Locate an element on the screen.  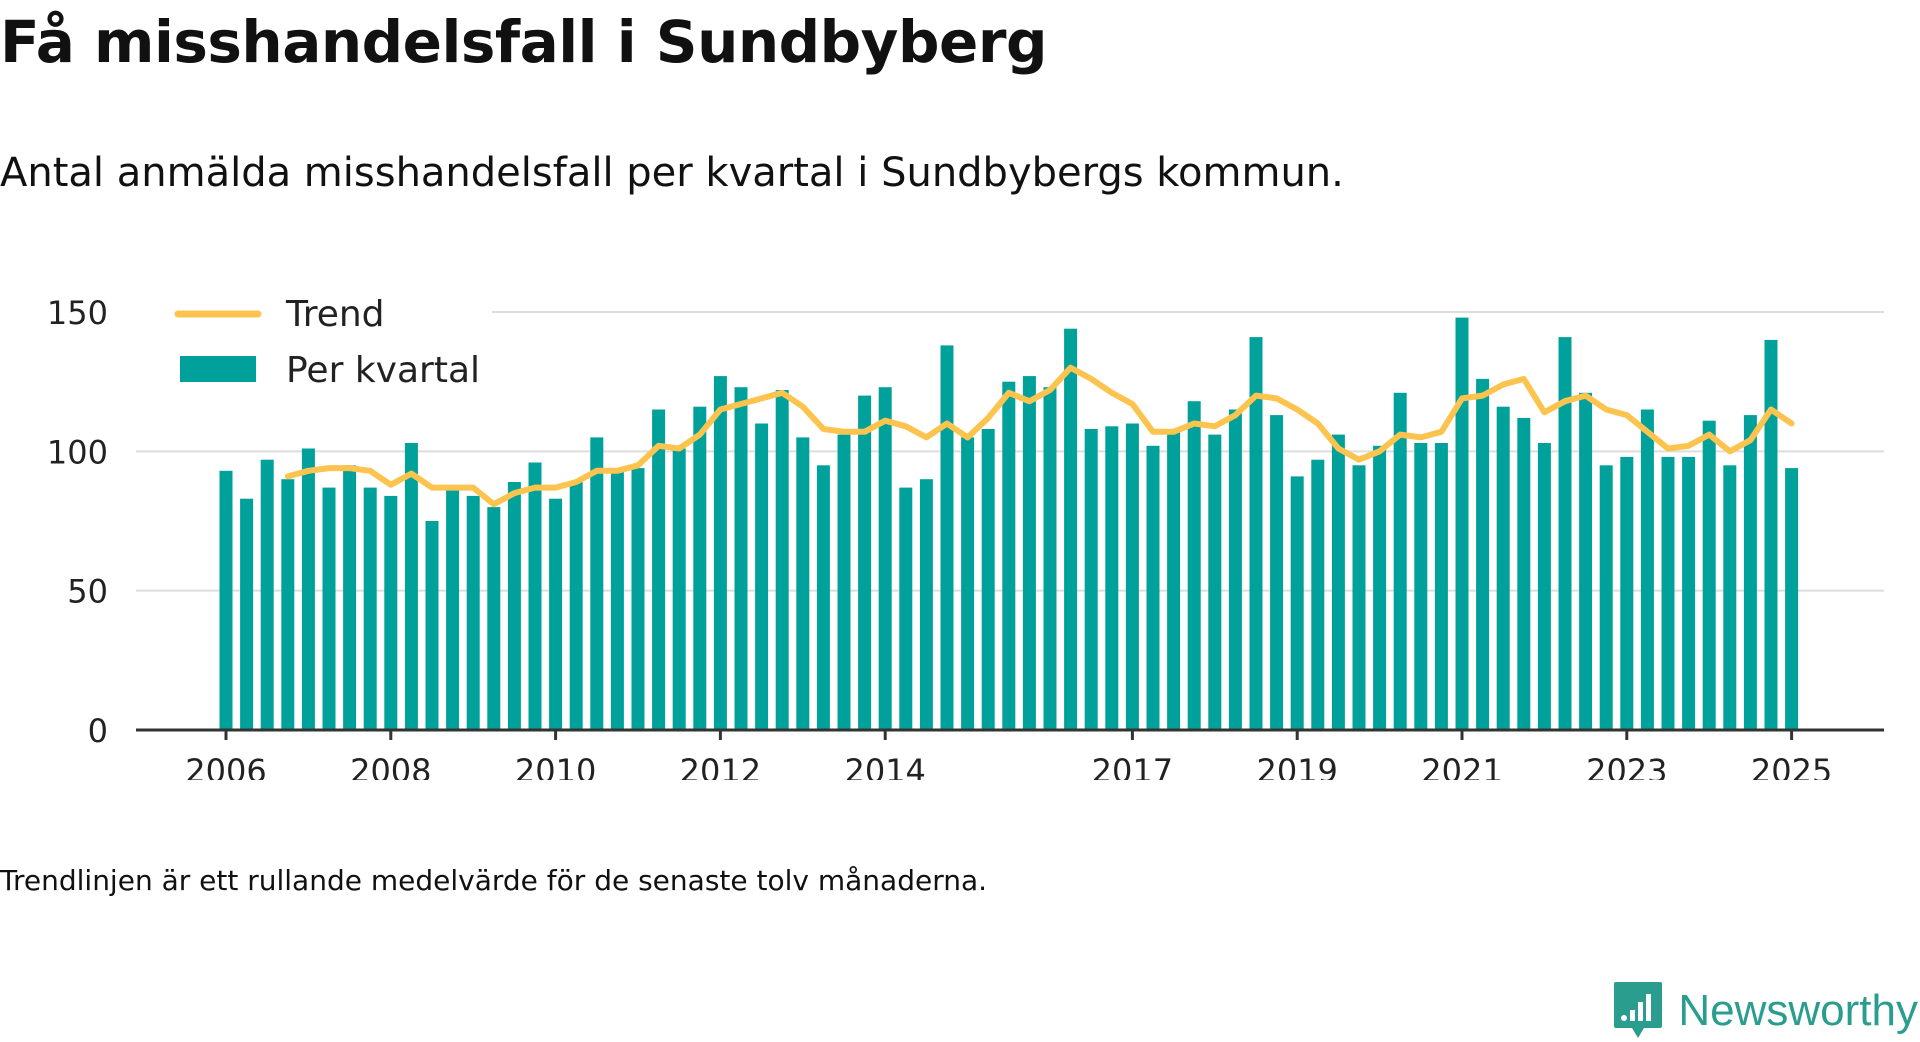
x-tick-label: 2019 is located at coordinates (1296, 766).